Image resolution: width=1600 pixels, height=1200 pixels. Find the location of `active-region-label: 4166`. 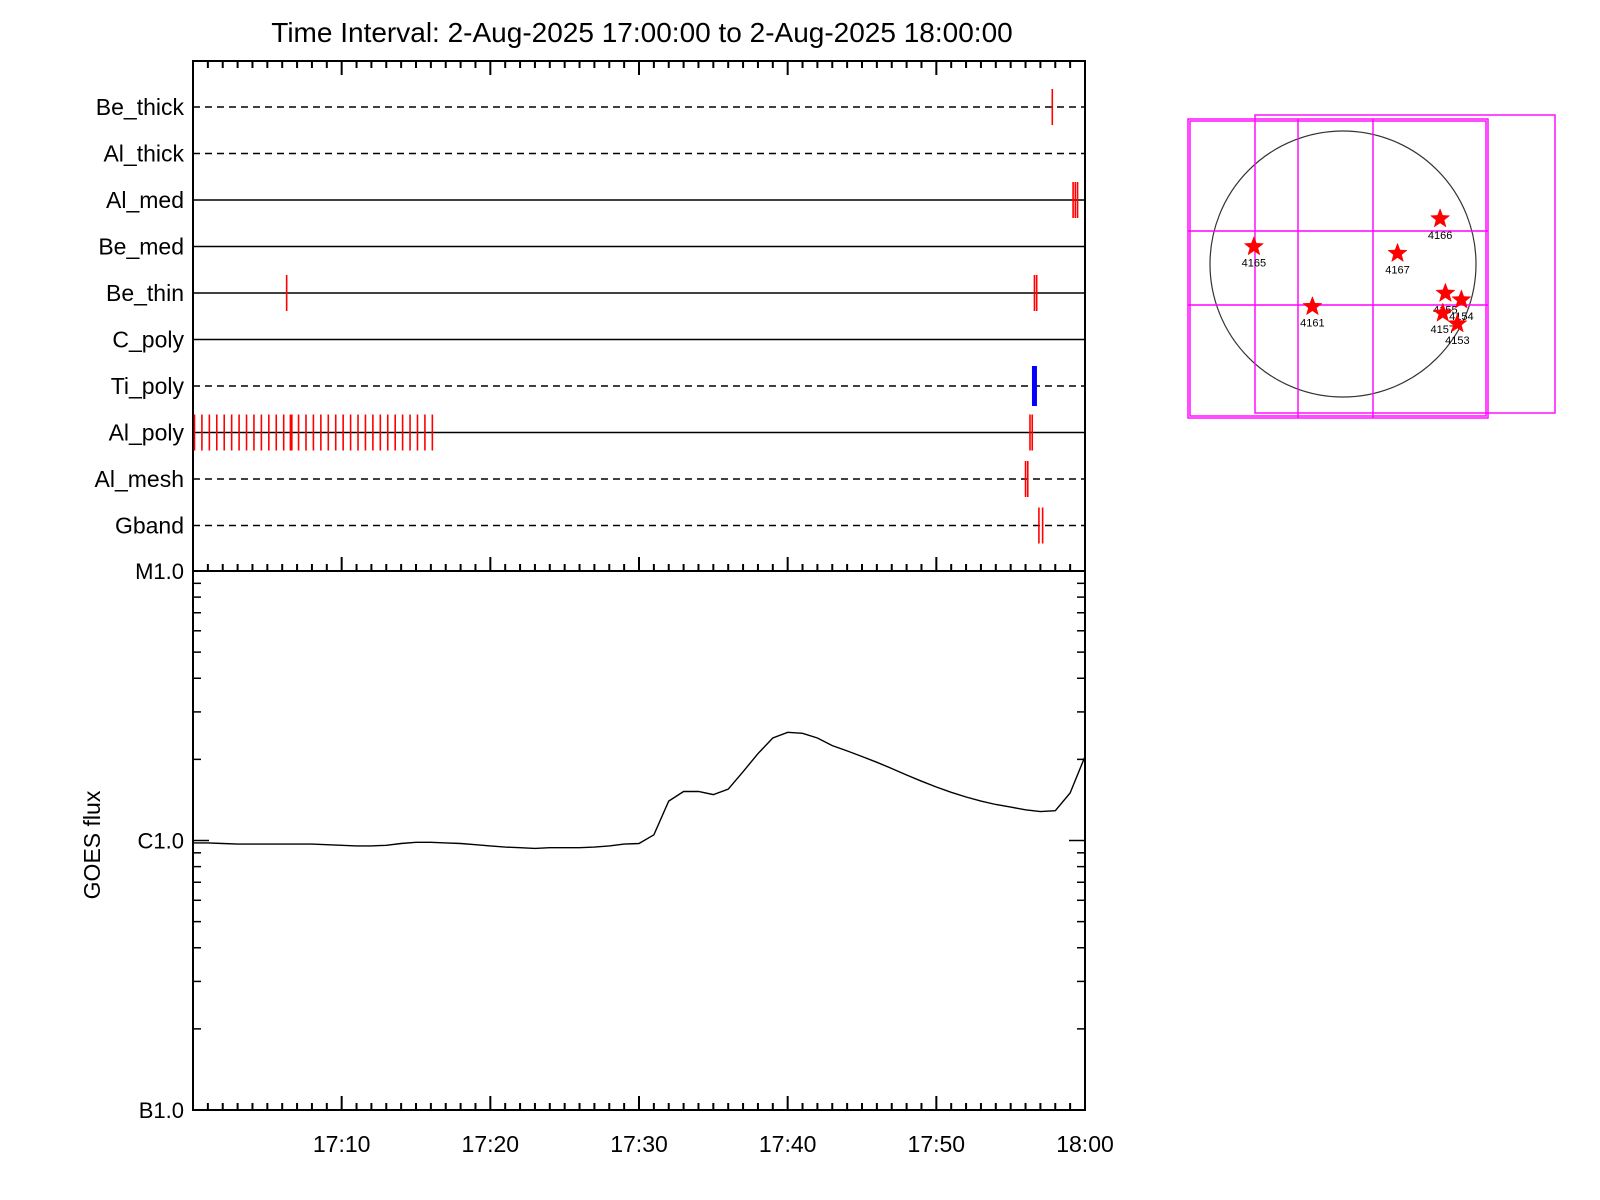

active-region-label: 4166 is located at coordinates (1440, 236).